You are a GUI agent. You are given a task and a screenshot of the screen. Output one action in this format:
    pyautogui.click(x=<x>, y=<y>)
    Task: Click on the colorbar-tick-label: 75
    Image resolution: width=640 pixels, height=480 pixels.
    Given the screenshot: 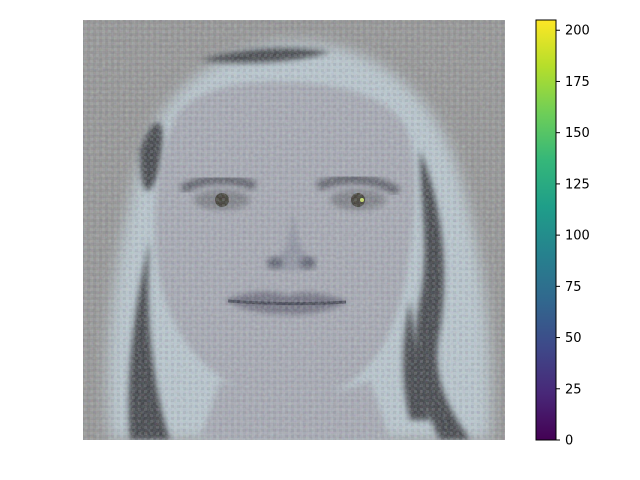 What is the action you would take?
    pyautogui.click(x=573, y=287)
    